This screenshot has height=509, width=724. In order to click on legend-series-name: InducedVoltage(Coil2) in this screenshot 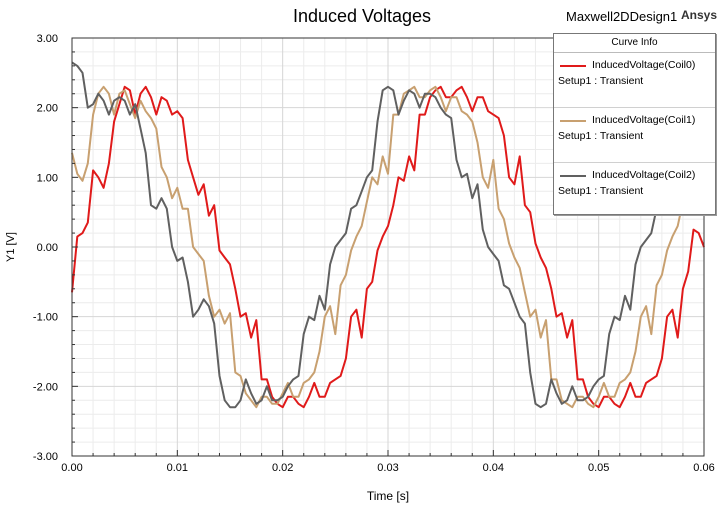, I will do `click(644, 175)`.